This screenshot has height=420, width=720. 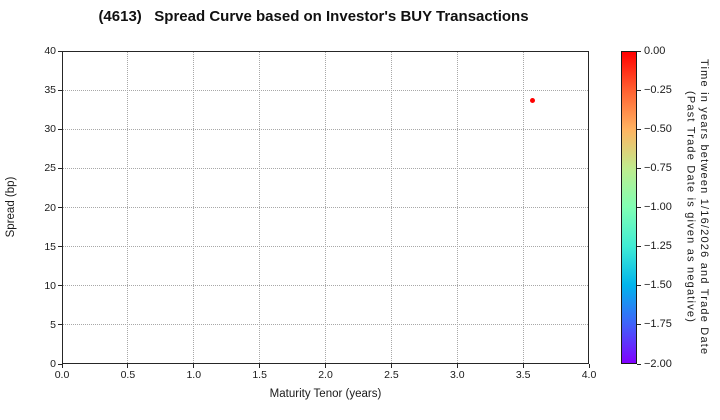 I want to click on colorbar-tick-label: −1.00, so click(x=658, y=207).